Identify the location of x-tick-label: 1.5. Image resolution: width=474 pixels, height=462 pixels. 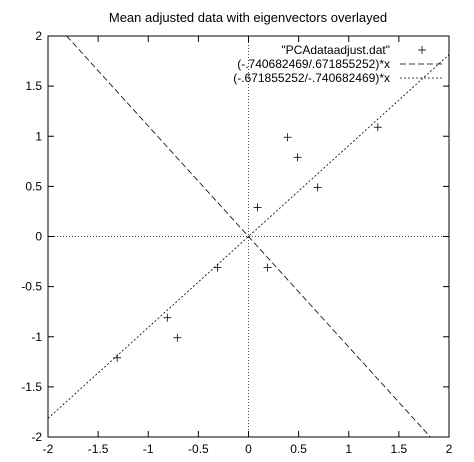
(399, 449).